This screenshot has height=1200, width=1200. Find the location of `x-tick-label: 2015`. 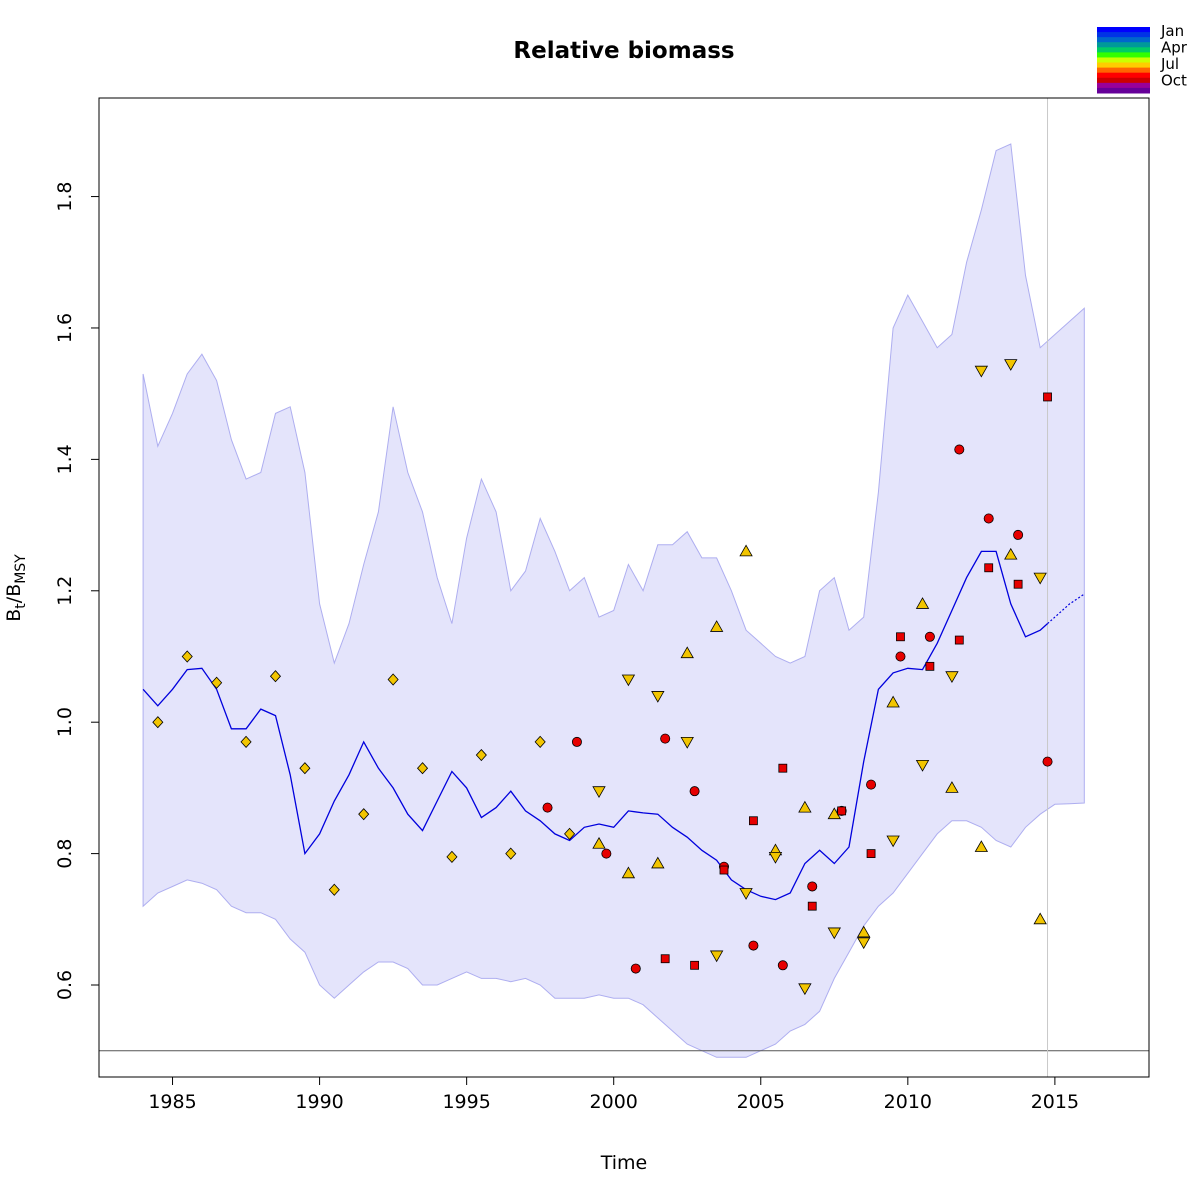

x-tick-label: 2015 is located at coordinates (1055, 1102).